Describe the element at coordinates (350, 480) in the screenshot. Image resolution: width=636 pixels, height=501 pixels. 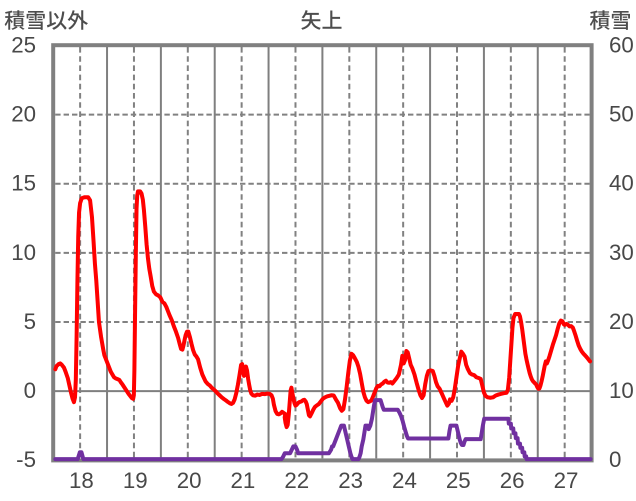
I see `svg-text: 23` at that location.